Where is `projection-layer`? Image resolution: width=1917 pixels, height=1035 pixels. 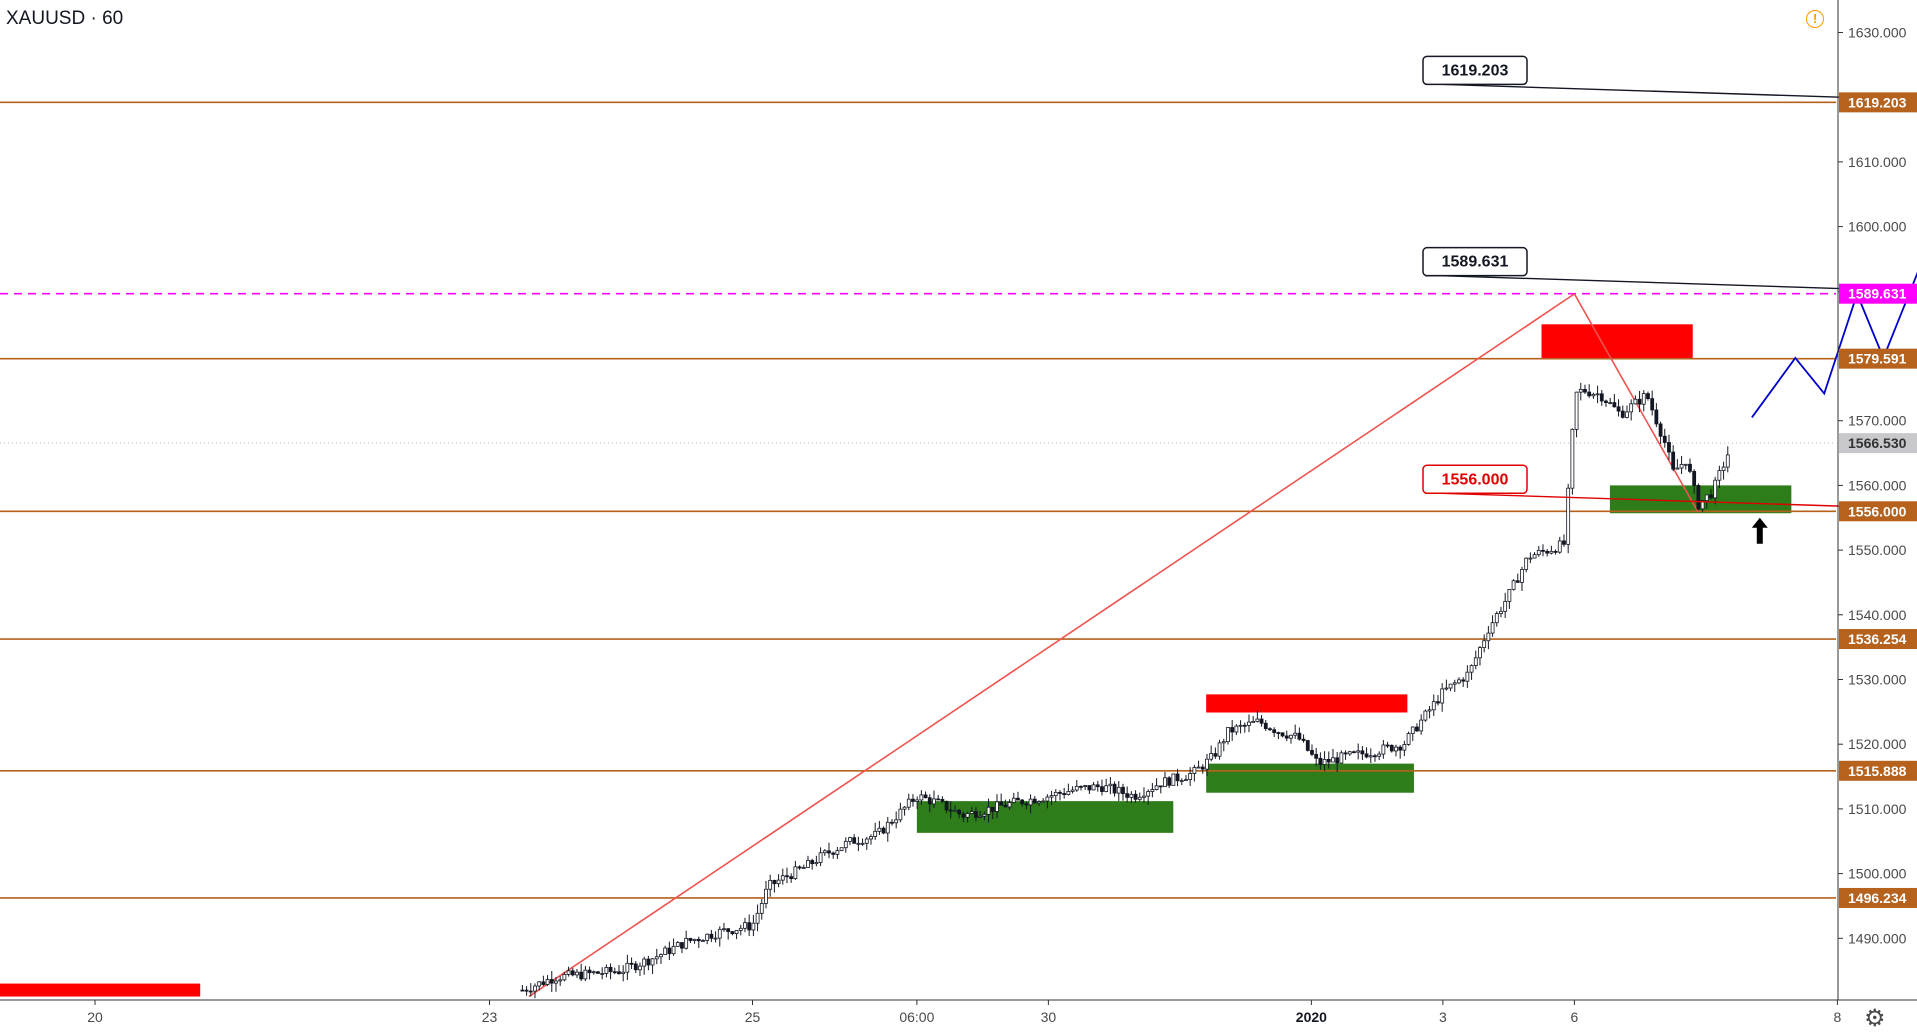 projection-layer is located at coordinates (1834, 407).